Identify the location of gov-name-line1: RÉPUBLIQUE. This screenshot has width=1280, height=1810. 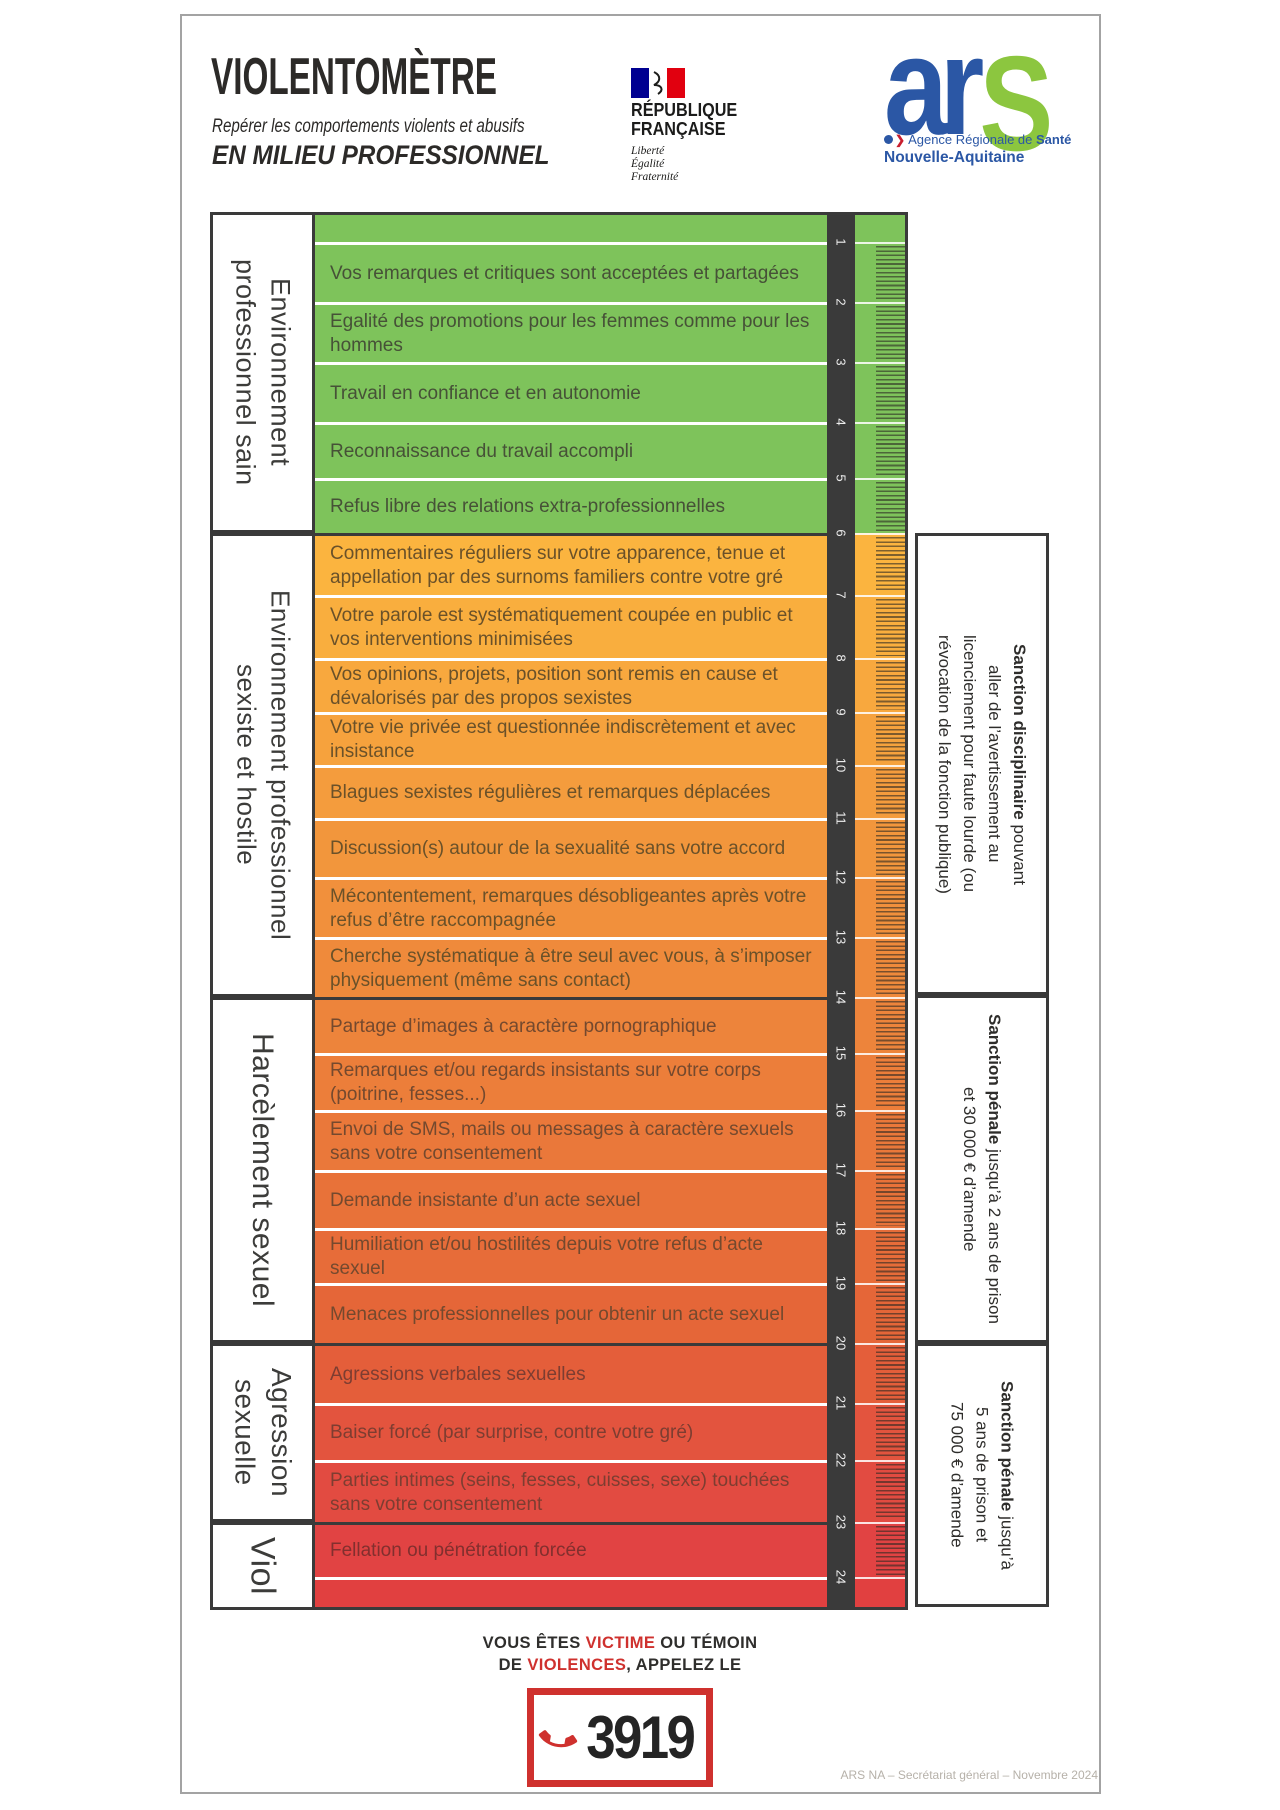
(684, 110).